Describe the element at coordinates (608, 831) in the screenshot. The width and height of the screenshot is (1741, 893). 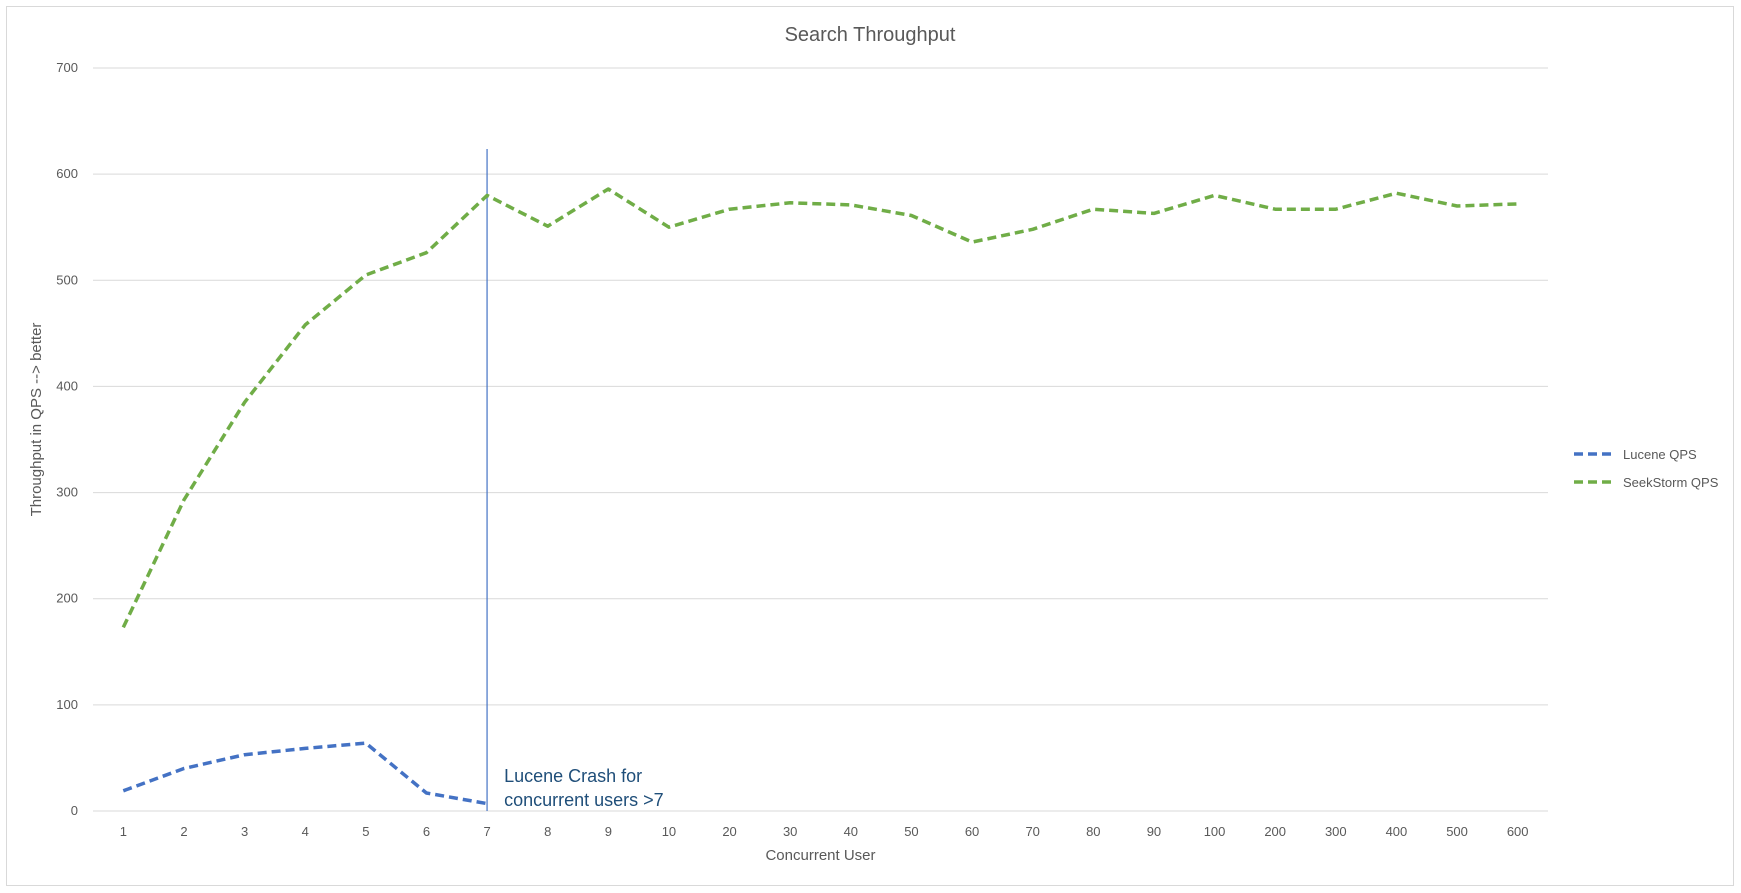
I see `x-tick-label: 9` at that location.